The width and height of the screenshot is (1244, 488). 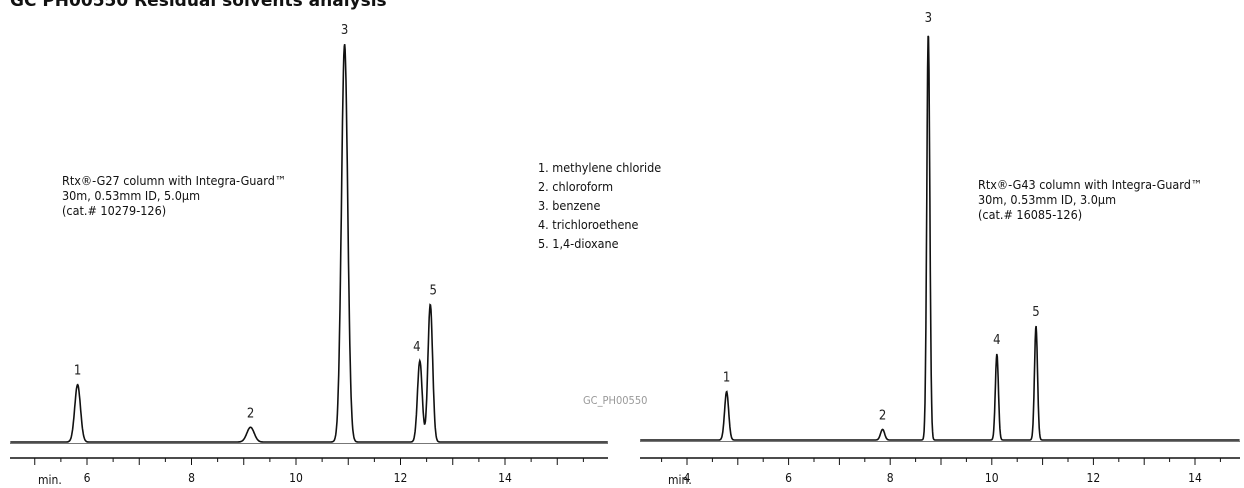 I want to click on right-column-note-line-3: (cat.# 16085-126), so click(x=1030, y=214).